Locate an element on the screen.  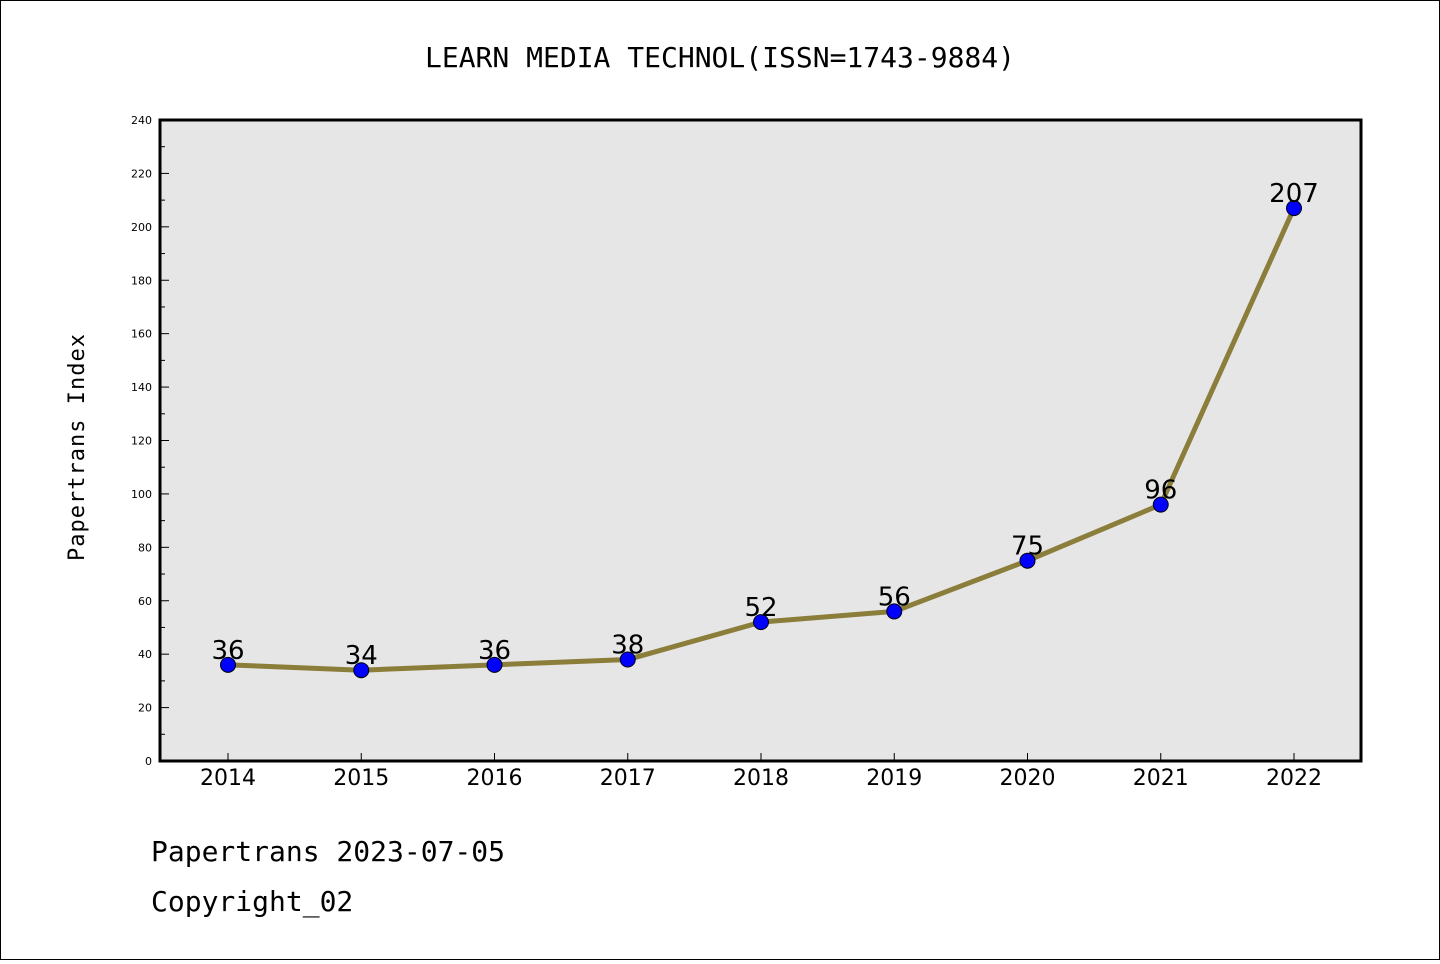
x-tick-label: 2018 is located at coordinates (761, 778).